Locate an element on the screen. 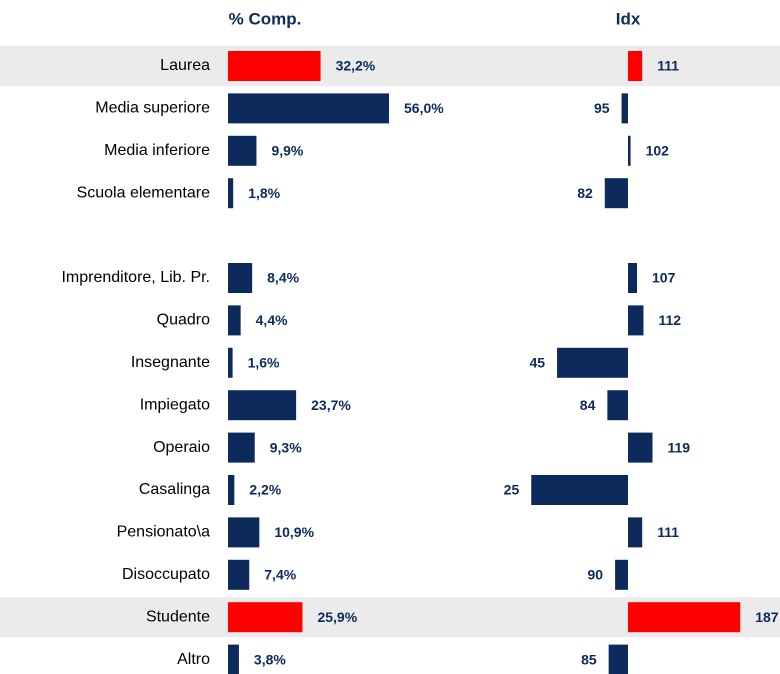 This screenshot has width=780, height=674. value-label: 187 is located at coordinates (767, 617).